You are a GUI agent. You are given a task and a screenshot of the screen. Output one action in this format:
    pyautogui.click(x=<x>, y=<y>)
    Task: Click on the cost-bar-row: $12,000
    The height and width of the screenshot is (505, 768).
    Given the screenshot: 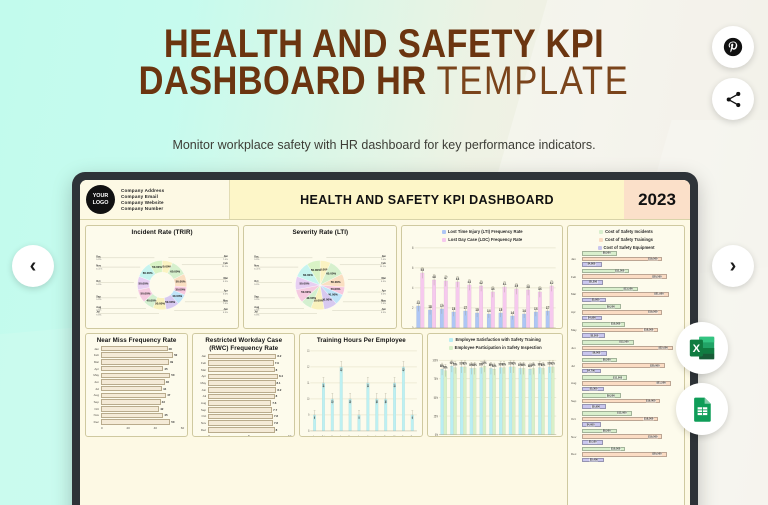 What is the action you would take?
    pyautogui.click(x=631, y=413)
    